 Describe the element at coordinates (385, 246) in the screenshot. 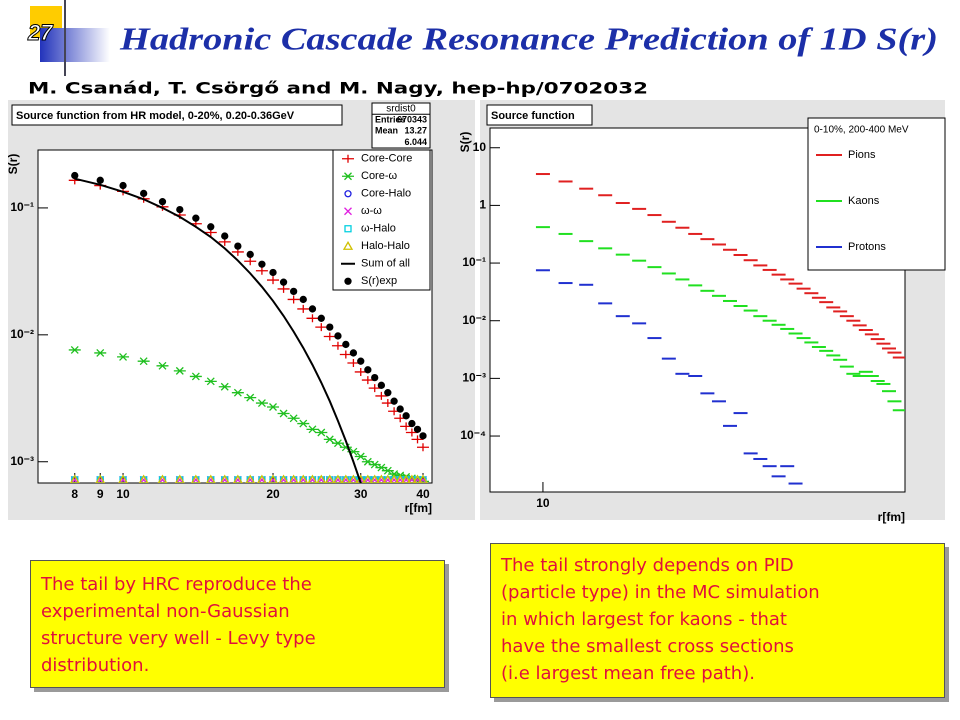

I see `legend-label: Halo-Halo` at that location.